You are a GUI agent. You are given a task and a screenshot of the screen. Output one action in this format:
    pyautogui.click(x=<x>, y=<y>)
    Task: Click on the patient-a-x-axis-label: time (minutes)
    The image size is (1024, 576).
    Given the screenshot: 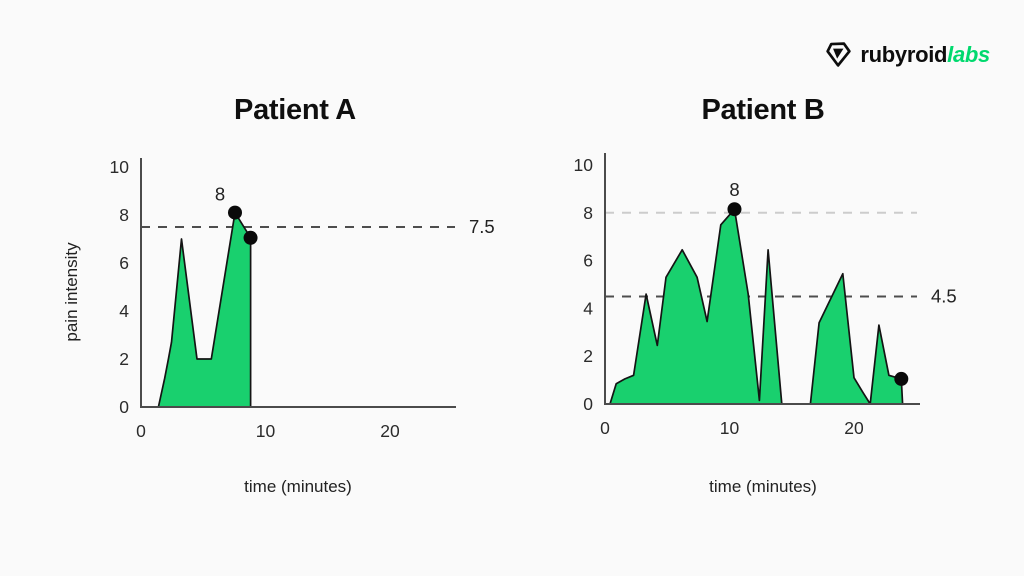 What is the action you would take?
    pyautogui.click(x=298, y=486)
    